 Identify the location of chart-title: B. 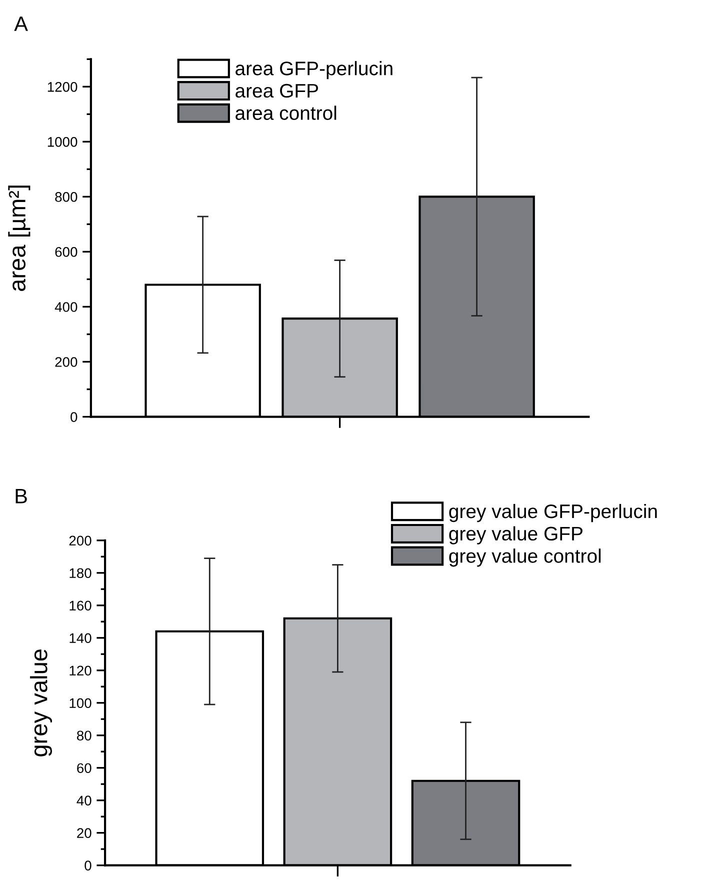
(21, 496).